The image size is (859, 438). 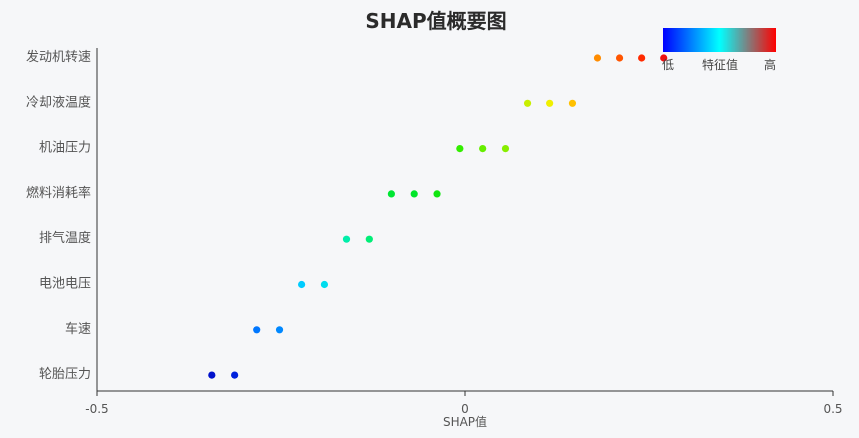 What do you see at coordinates (435, 21) in the screenshot?
I see `chart-title: SHAP值概要图` at bounding box center [435, 21].